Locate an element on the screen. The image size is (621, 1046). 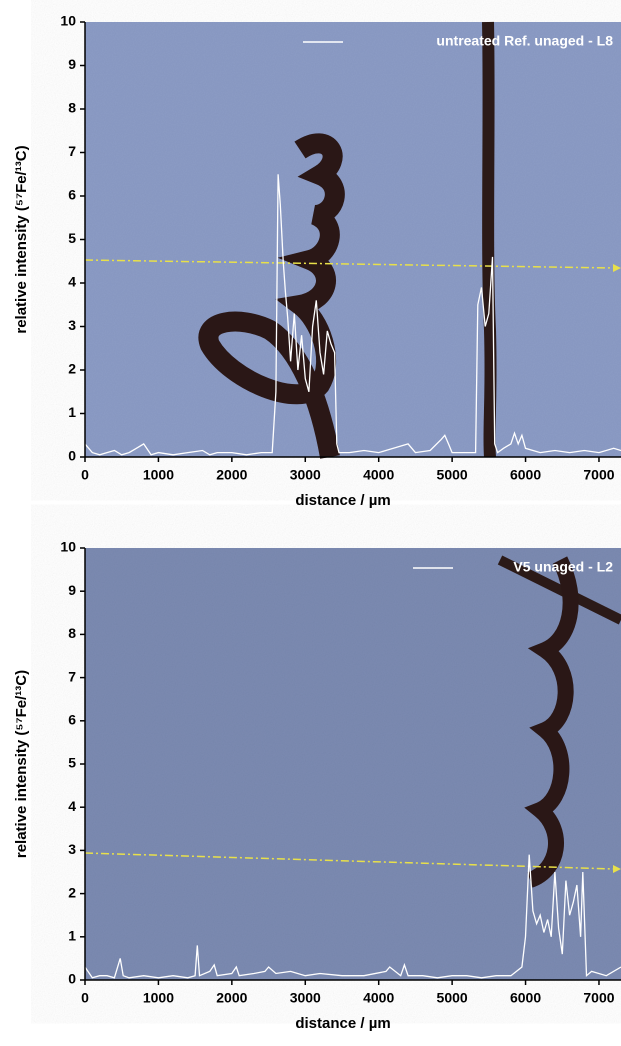
legend-label: V5 unaged - L2 is located at coordinates (563, 567).